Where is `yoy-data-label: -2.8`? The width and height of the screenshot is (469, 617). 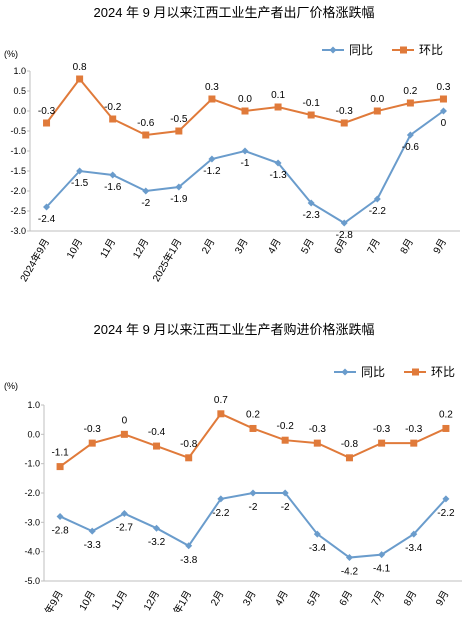 yoy-data-label: -2.8 is located at coordinates (345, 235).